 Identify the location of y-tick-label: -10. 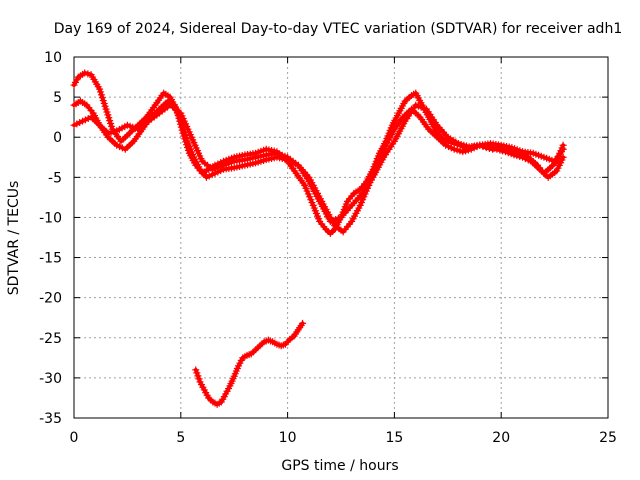
(50, 218).